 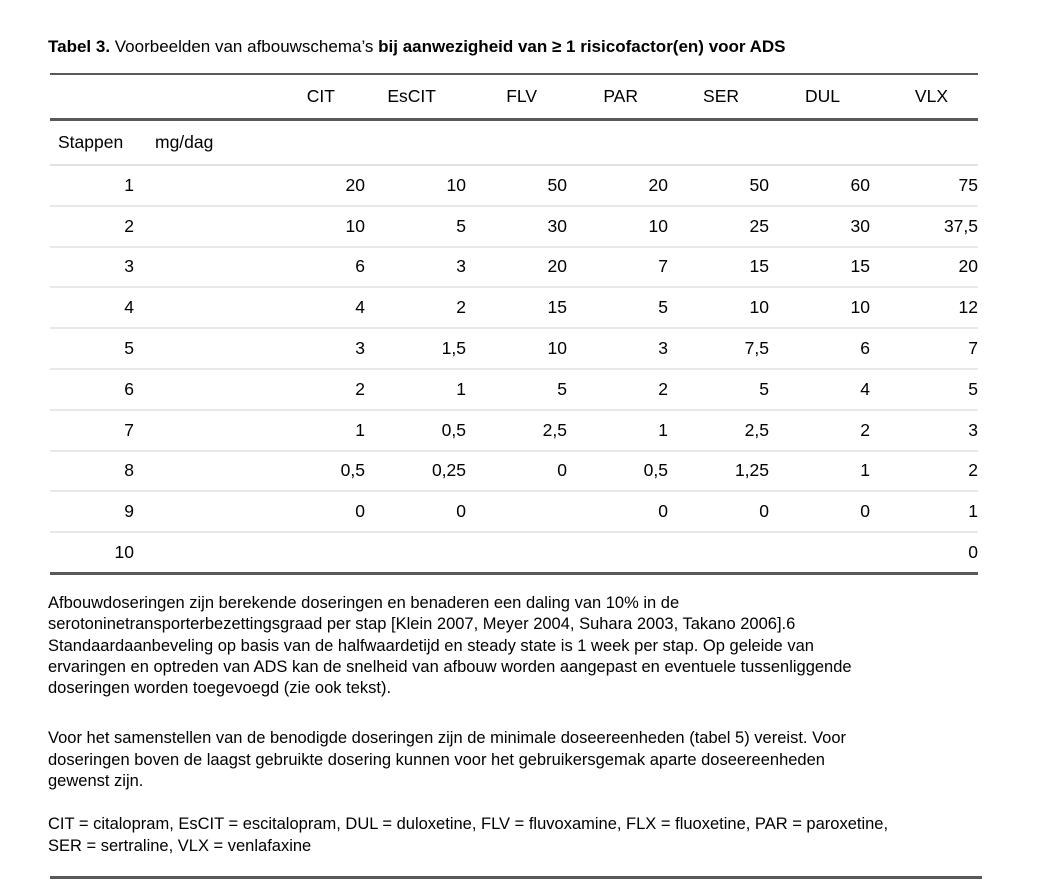 What do you see at coordinates (924, 97) in the screenshot?
I see `column-header: VLX` at bounding box center [924, 97].